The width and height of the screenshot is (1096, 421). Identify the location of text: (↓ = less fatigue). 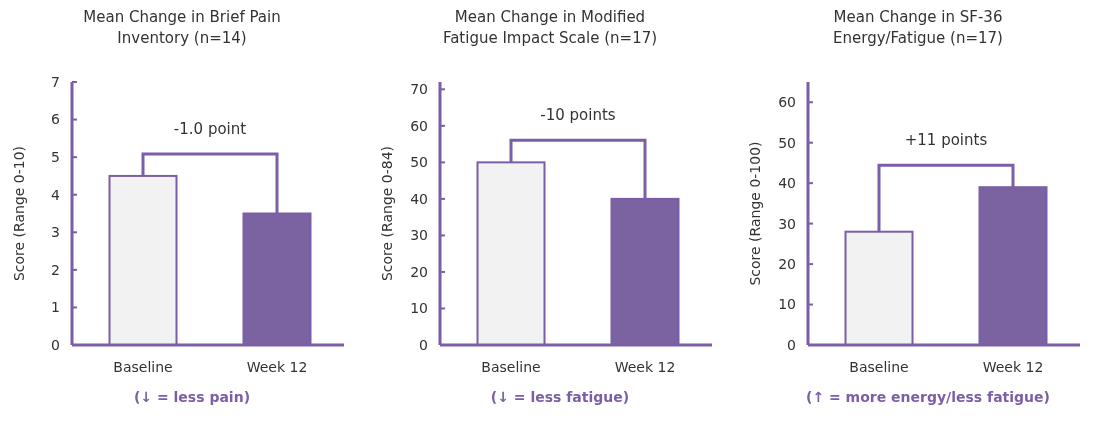
(560, 397).